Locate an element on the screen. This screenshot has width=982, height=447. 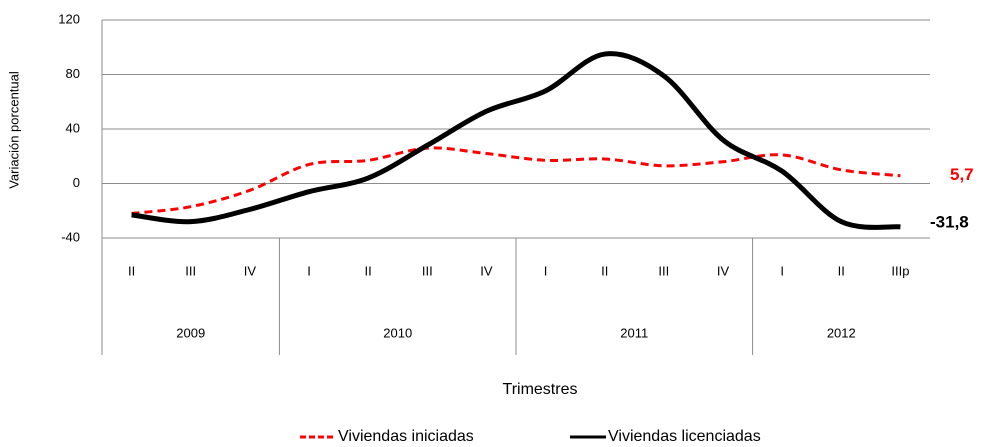
y-tick-label: 40 is located at coordinates (73, 127).